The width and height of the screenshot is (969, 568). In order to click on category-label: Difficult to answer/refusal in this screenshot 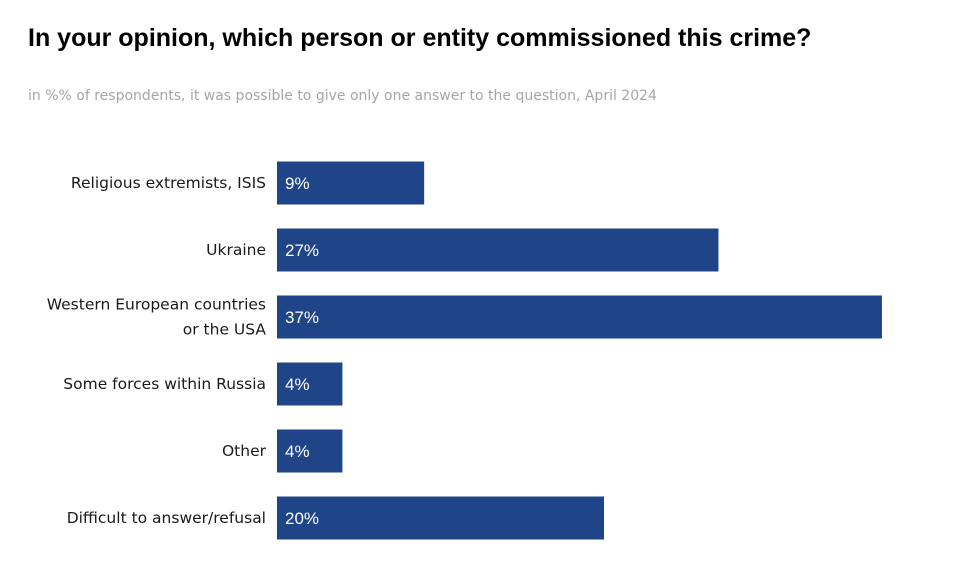, I will do `click(166, 518)`.